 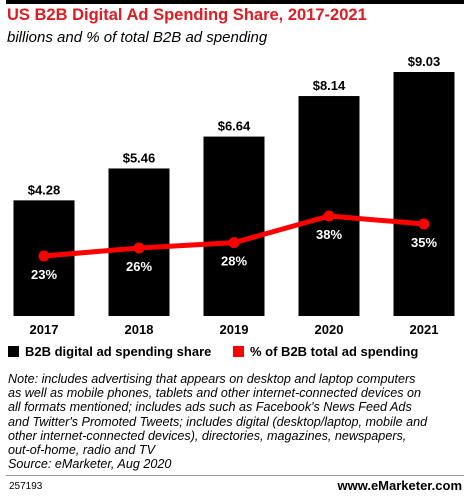 I want to click on x-tick-label: 2020, so click(x=329, y=329).